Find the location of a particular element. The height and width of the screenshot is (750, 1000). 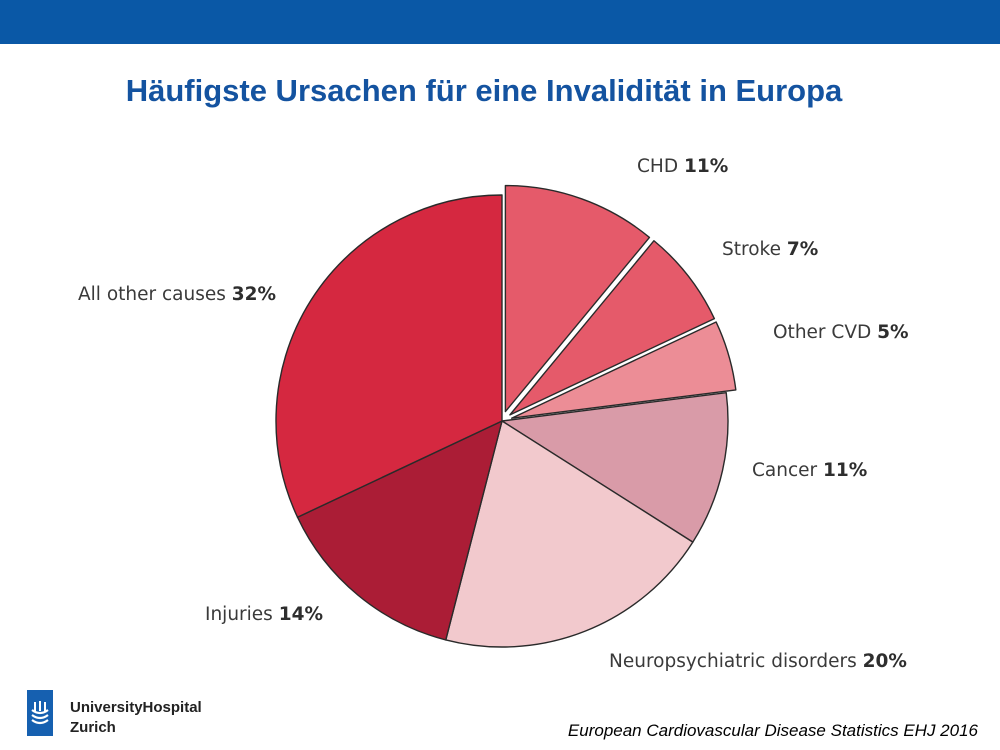

slice-value: 7% is located at coordinates (802, 249).